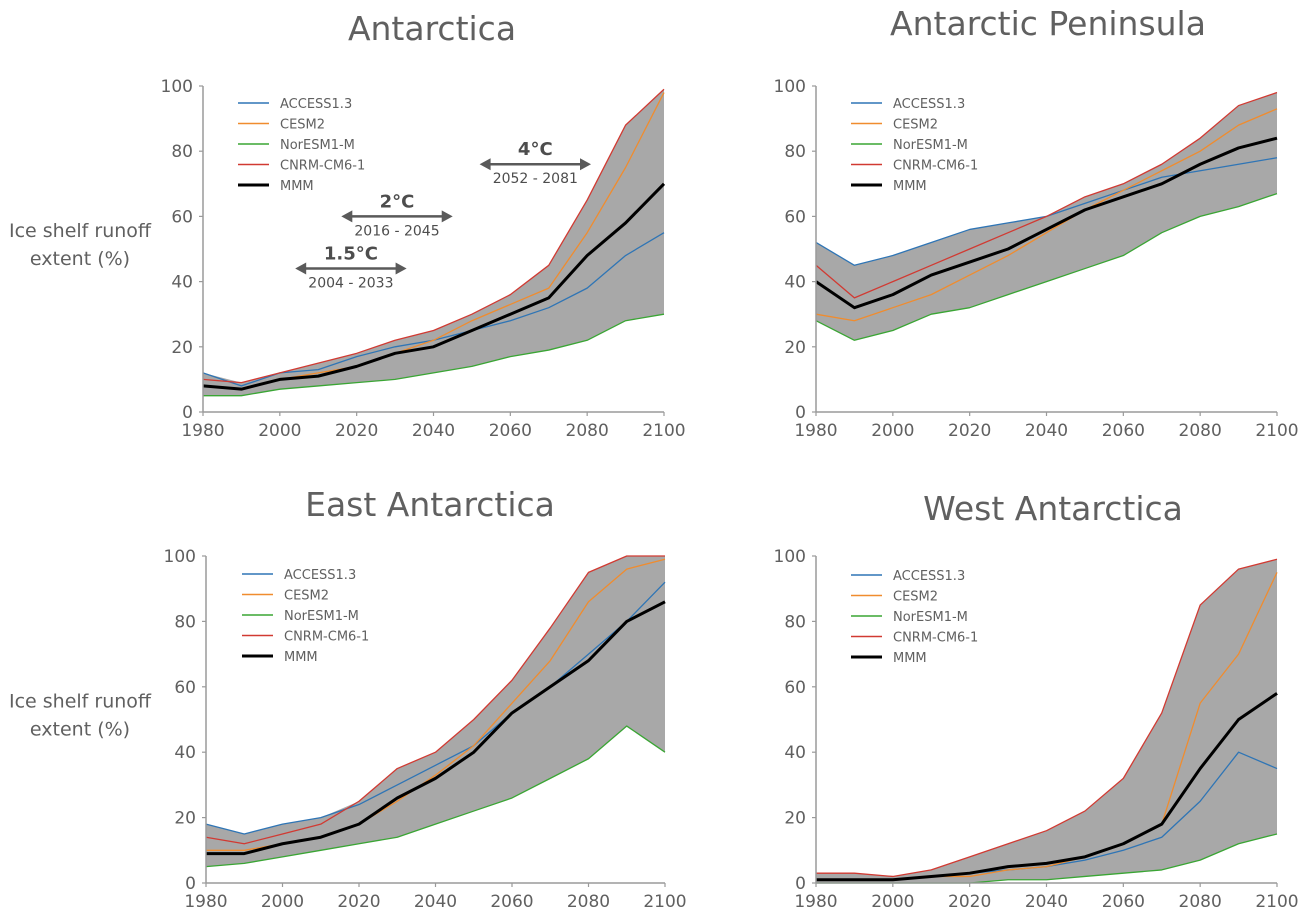 This screenshot has height=909, width=1300. Describe the element at coordinates (1048, 23) in the screenshot. I see `chart-title: Antarctic Peninsula` at that location.